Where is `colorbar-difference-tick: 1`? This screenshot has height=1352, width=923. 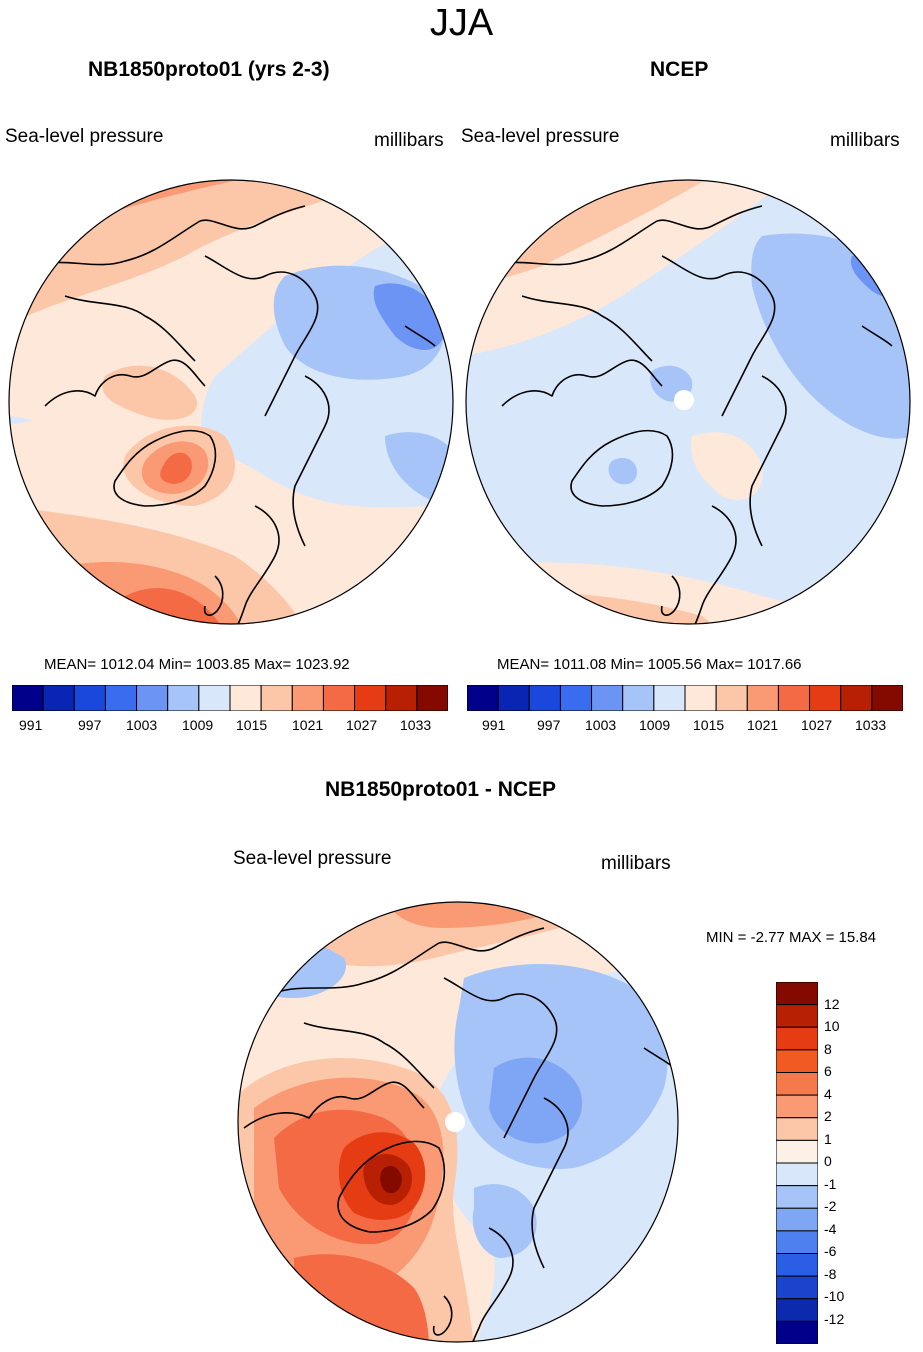
colorbar-difference-tick: 1 is located at coordinates (828, 1139).